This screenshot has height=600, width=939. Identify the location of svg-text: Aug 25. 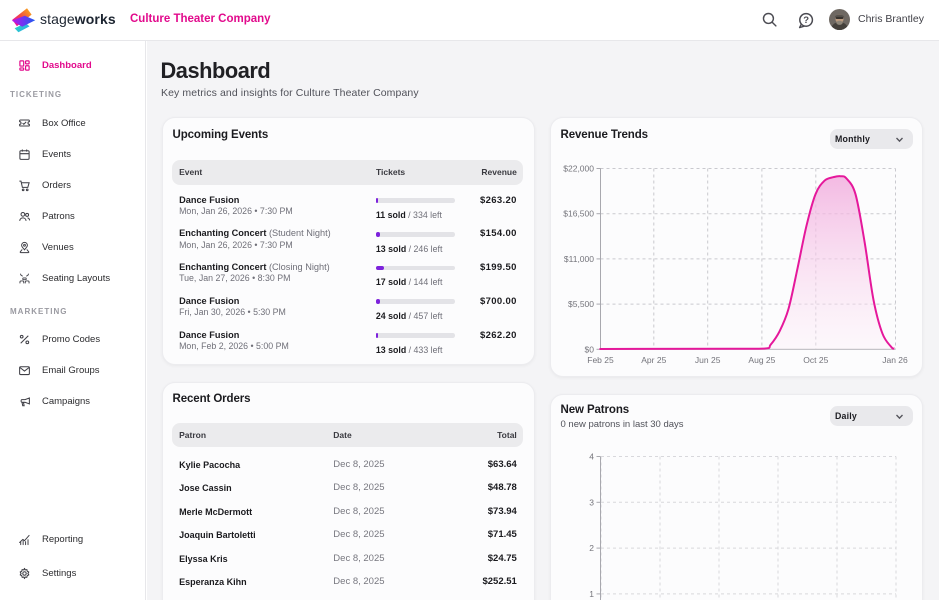
(761, 360).